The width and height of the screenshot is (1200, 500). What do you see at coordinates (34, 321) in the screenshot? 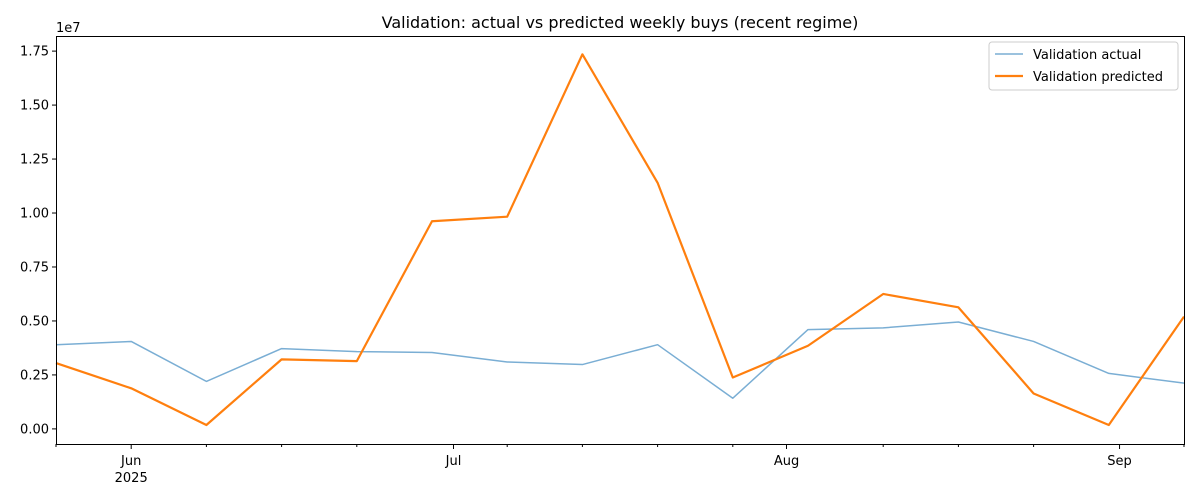
I see `y-tick-label: 0.50` at bounding box center [34, 321].